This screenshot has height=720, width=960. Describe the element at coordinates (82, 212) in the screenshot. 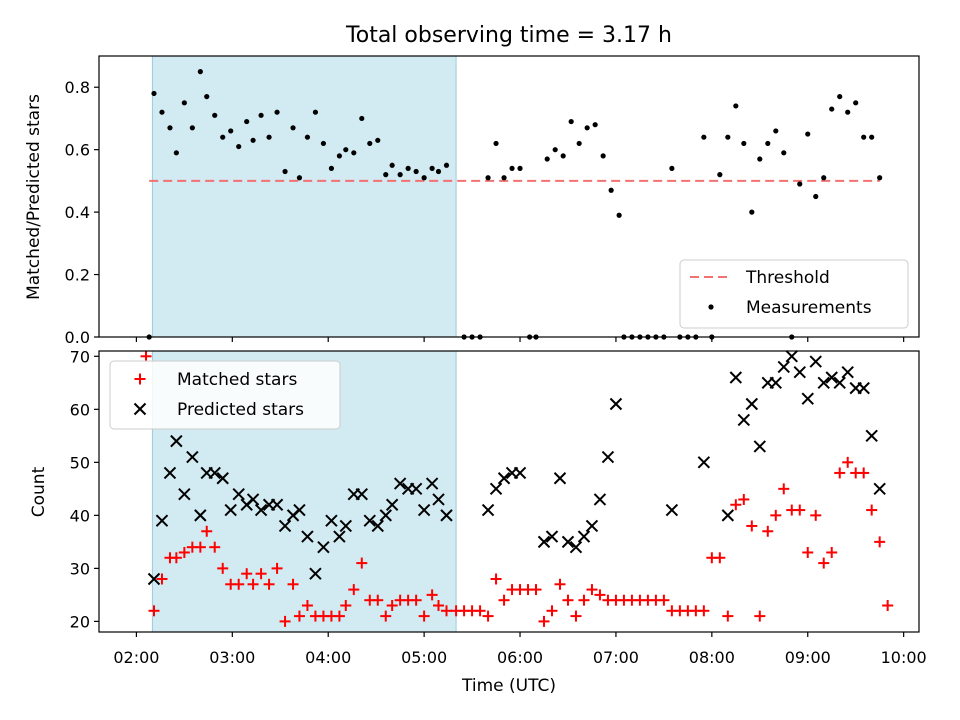

I see `top-y-ticks: 0.0 0.2 0.4 0.6 0.8` at that location.